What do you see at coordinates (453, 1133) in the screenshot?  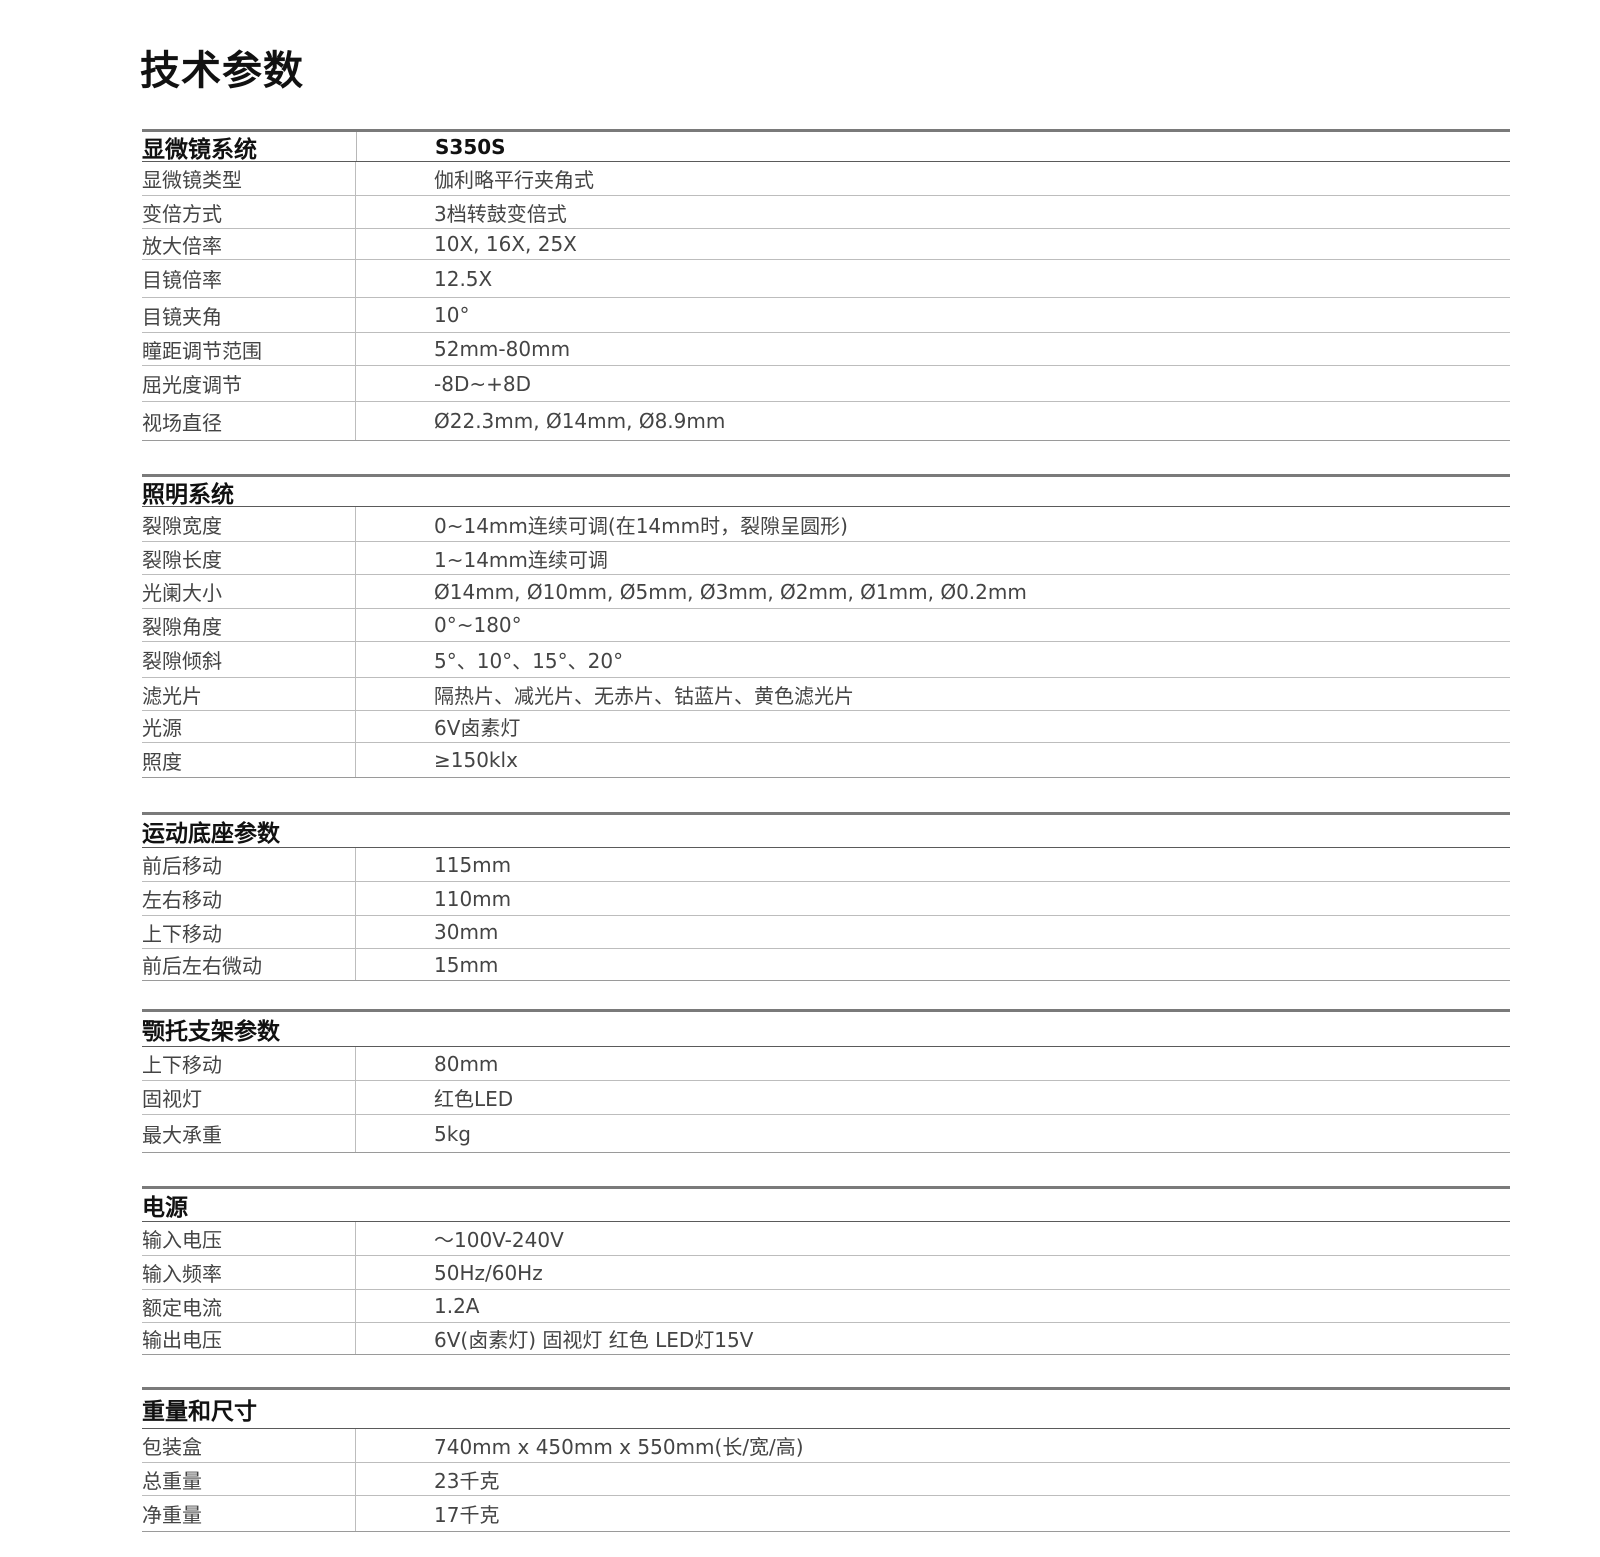 I see `spec-value: 5kg` at bounding box center [453, 1133].